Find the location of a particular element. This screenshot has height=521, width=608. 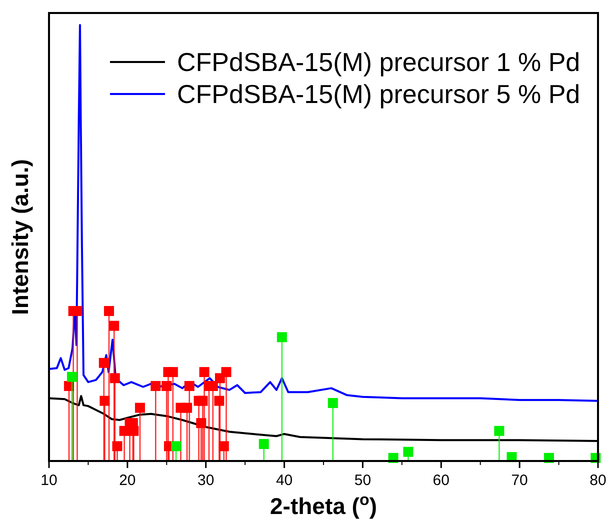

x-tick-label: 40 is located at coordinates (284, 480).